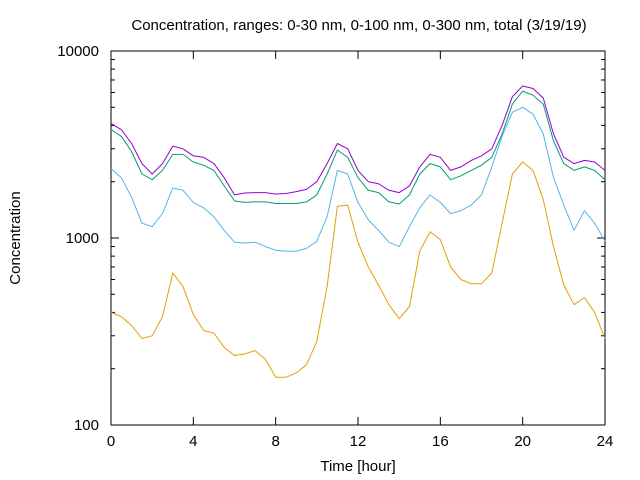 The width and height of the screenshot is (640, 480). Describe the element at coordinates (78, 51) in the screenshot. I see `y-tick-label: 10000` at that location.